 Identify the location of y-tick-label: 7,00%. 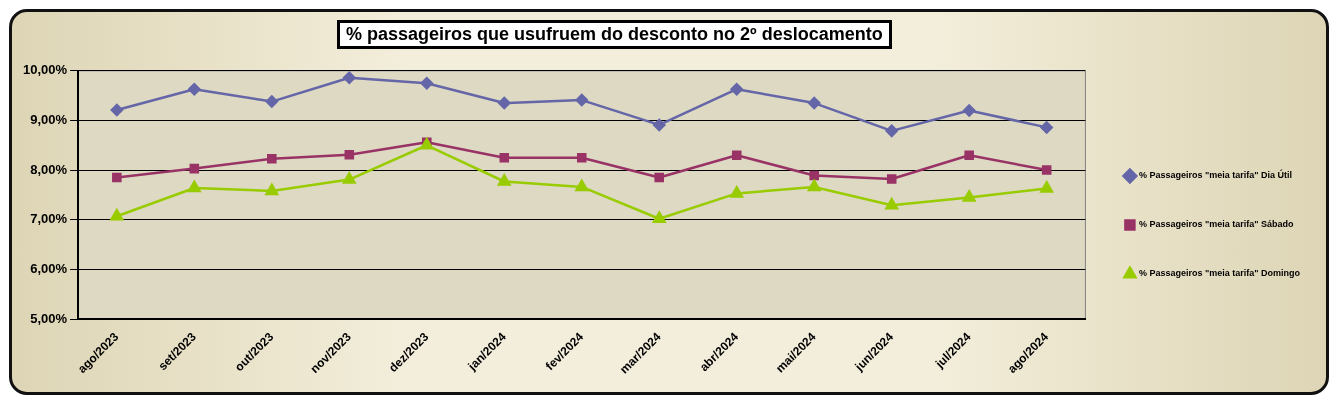
(49, 219).